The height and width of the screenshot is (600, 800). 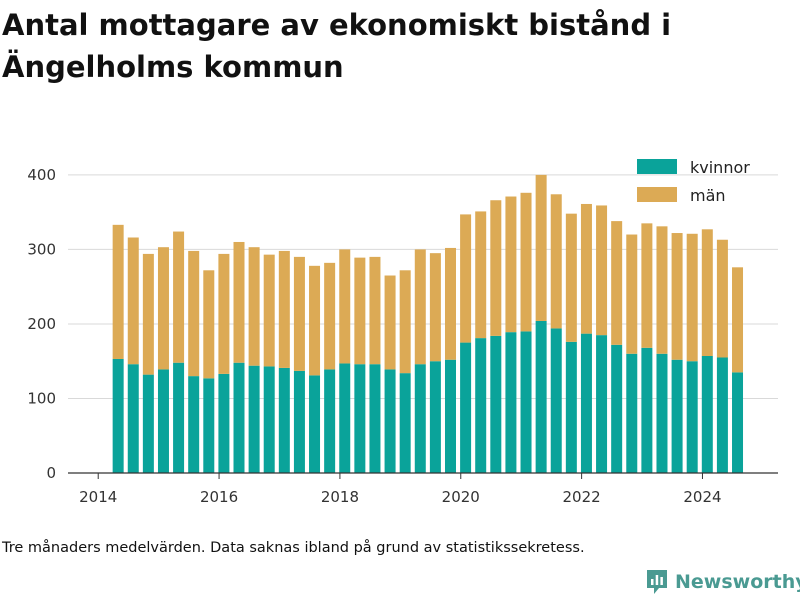 I want to click on y-tick-label: 400, so click(x=41, y=175).